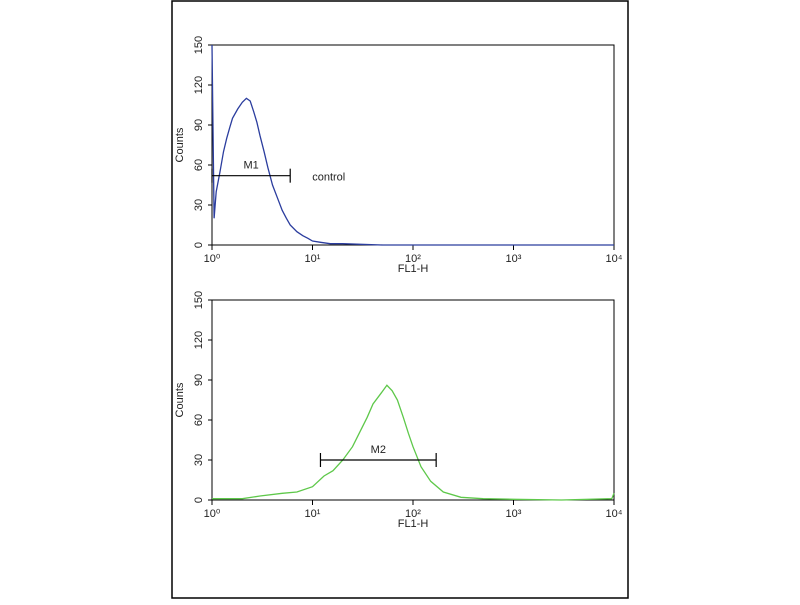  What do you see at coordinates (250, 166) in the screenshot?
I see `marker-label: M1` at bounding box center [250, 166].